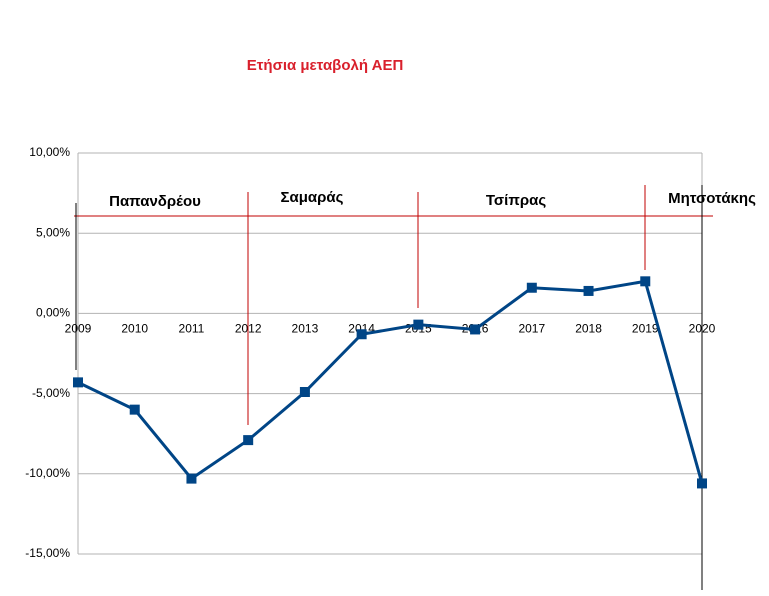 The height and width of the screenshot is (596, 769). What do you see at coordinates (47, 553) in the screenshot?
I see `y-tick-label: -15,00%` at bounding box center [47, 553].